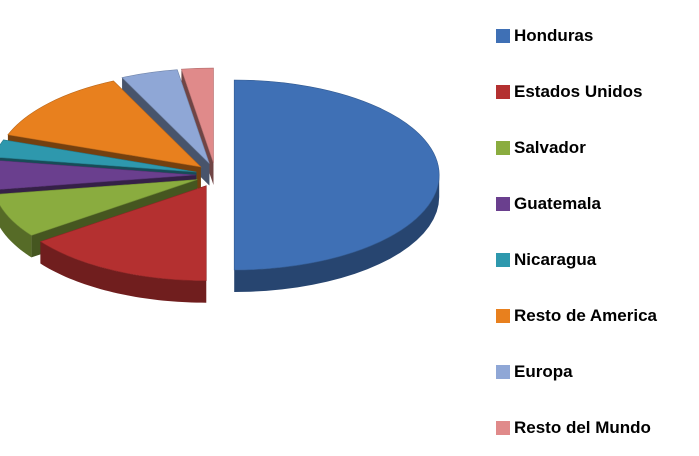 The height and width of the screenshot is (456, 699). I want to click on legend-item: Honduras, so click(576, 36).